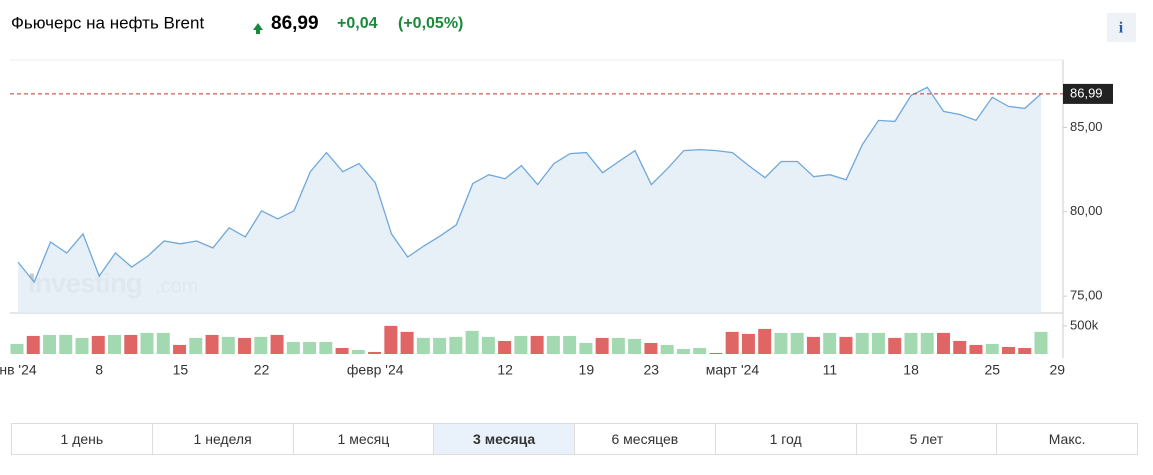 This screenshot has width=1153, height=475. What do you see at coordinates (1086, 295) in the screenshot?
I see `y-tick-label: 75,00` at bounding box center [1086, 295].